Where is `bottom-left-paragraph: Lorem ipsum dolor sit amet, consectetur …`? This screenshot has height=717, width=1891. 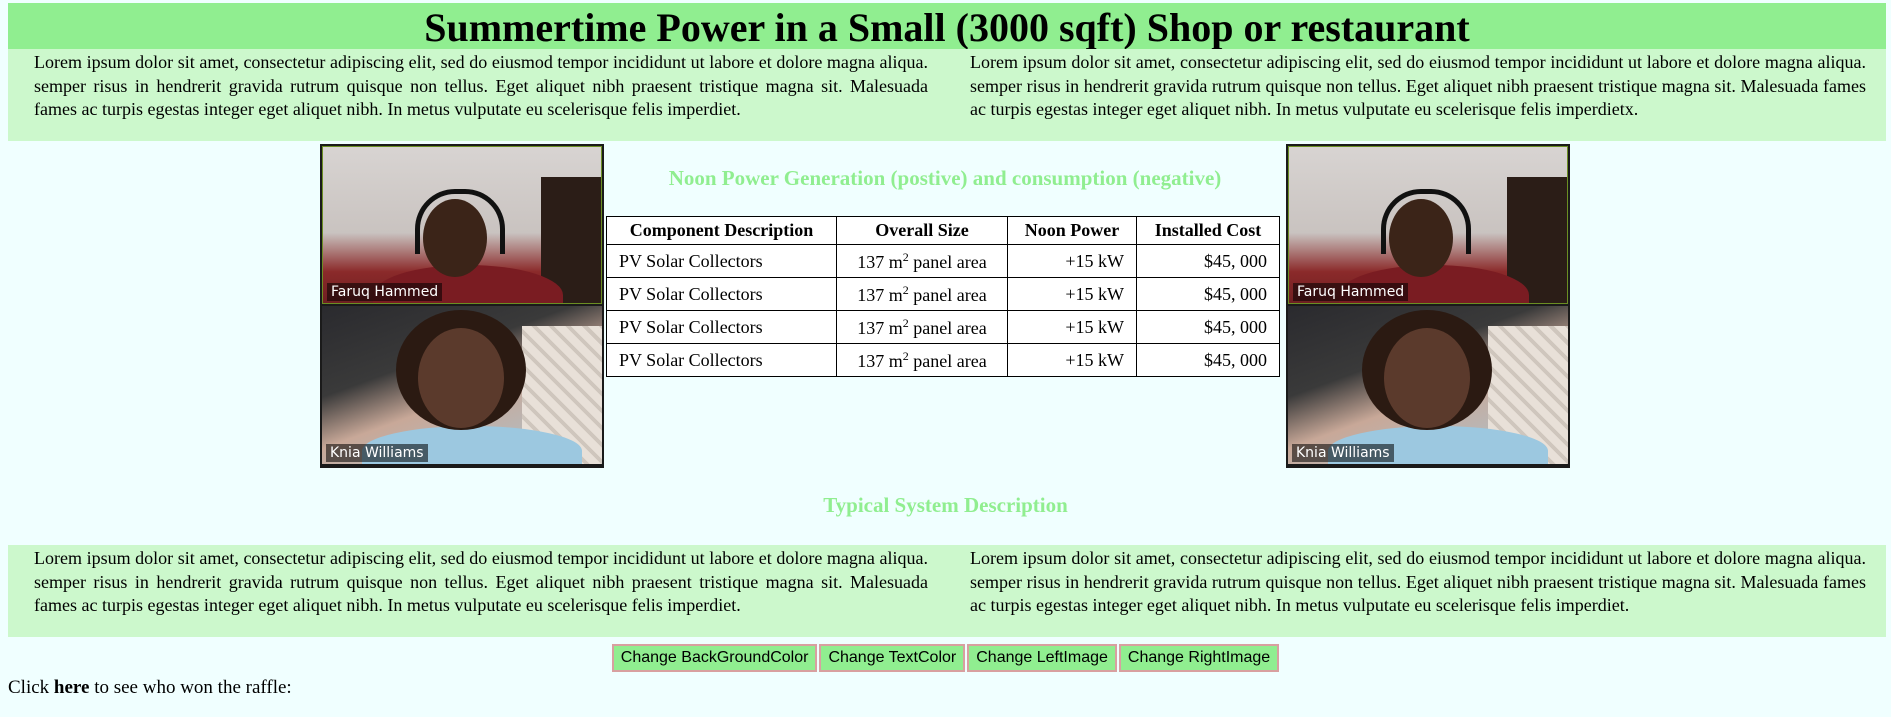 bottom-left-paragraph: Lorem ipsum dolor sit amet, consectetur … is located at coordinates (481, 581).